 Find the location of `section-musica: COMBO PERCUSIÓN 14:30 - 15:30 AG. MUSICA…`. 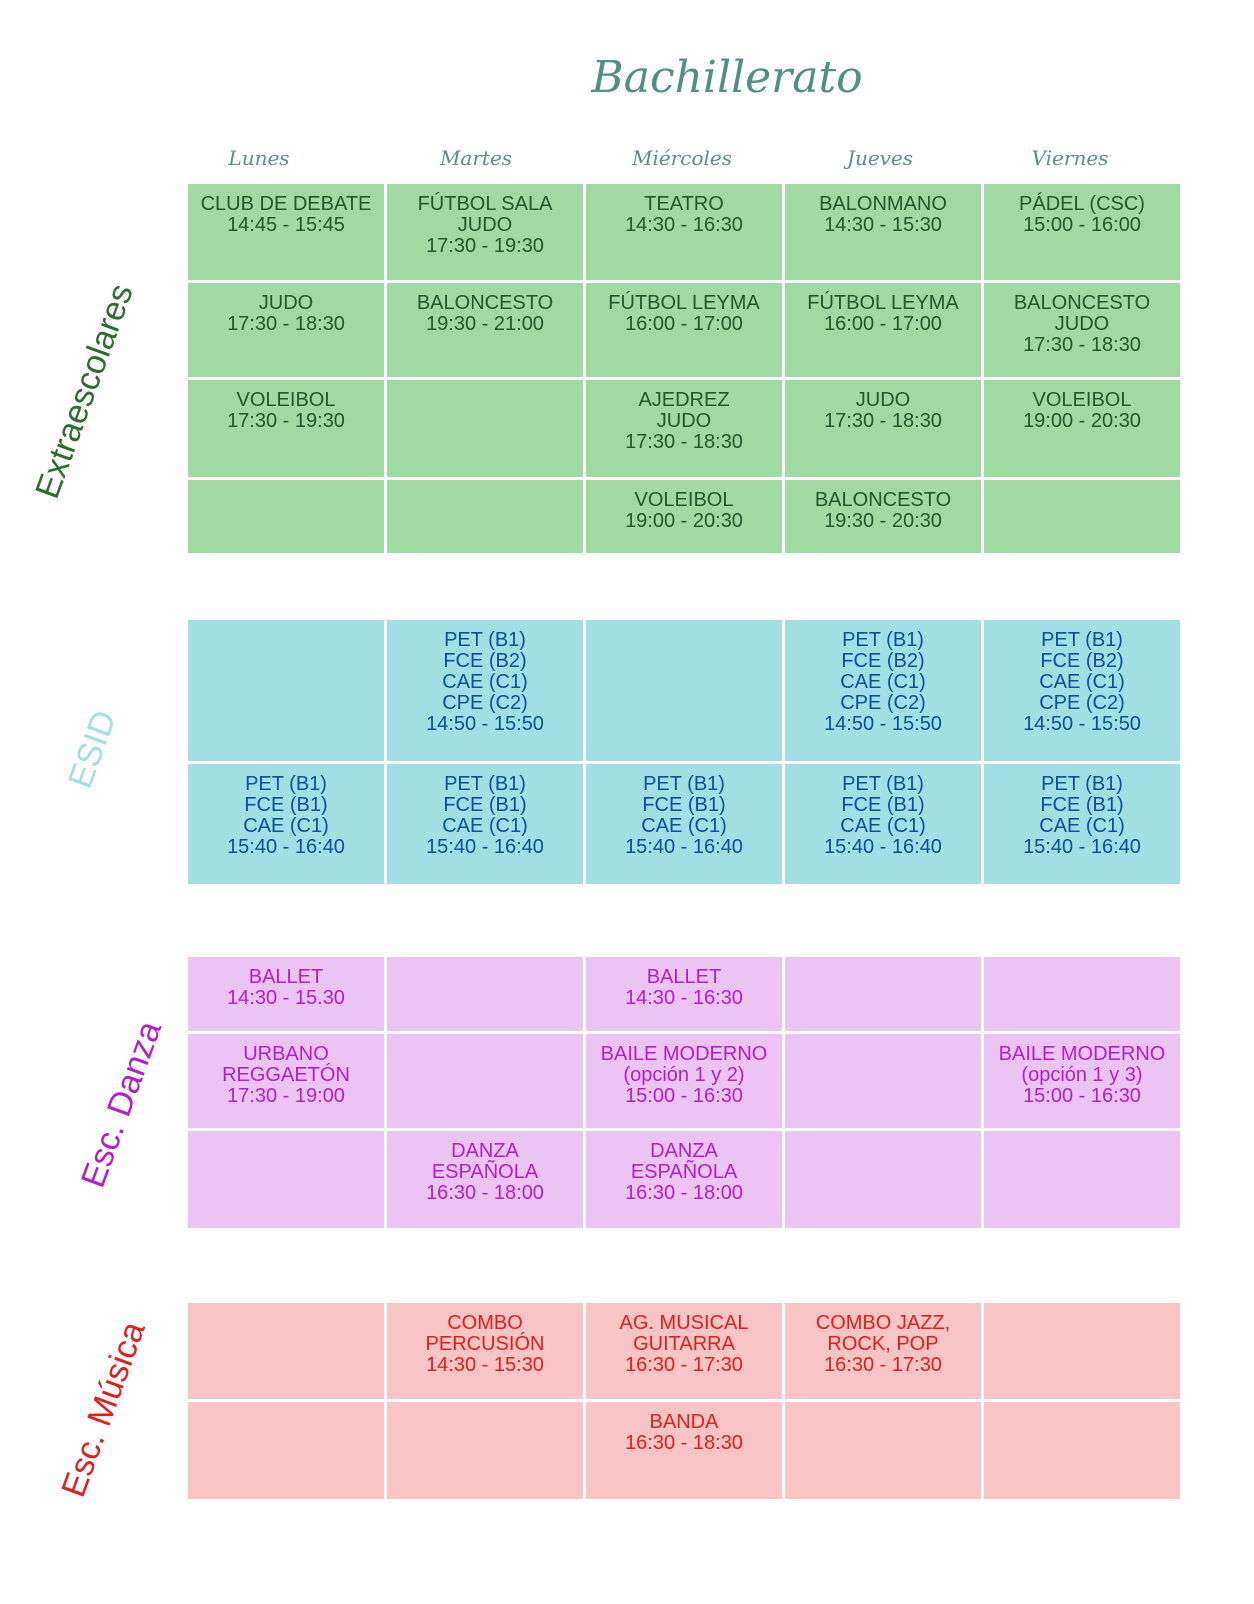

section-musica: COMBO PERCUSIÓN 14:30 - 15:30 AG. MUSICA… is located at coordinates (685, 1401).